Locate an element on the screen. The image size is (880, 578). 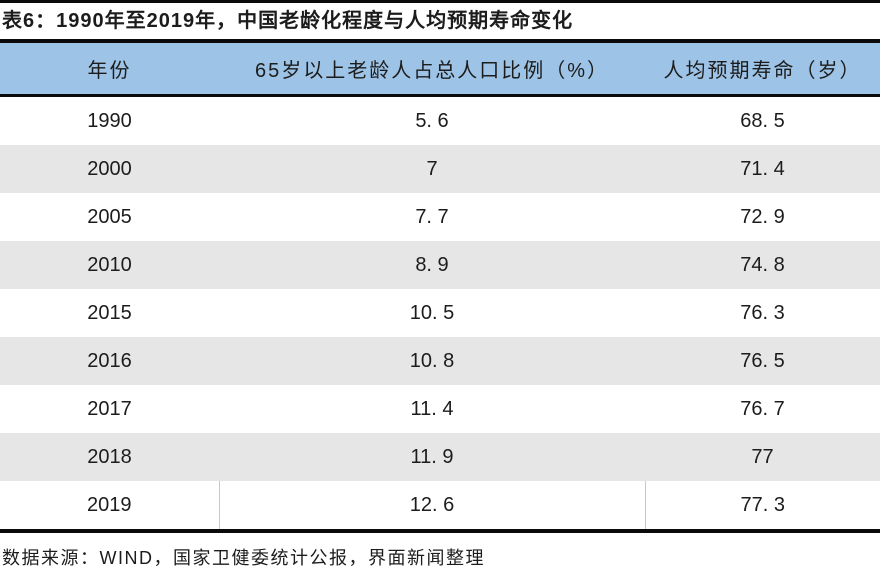
aging-ratio-cell: 10. 8 is located at coordinates (432, 361).